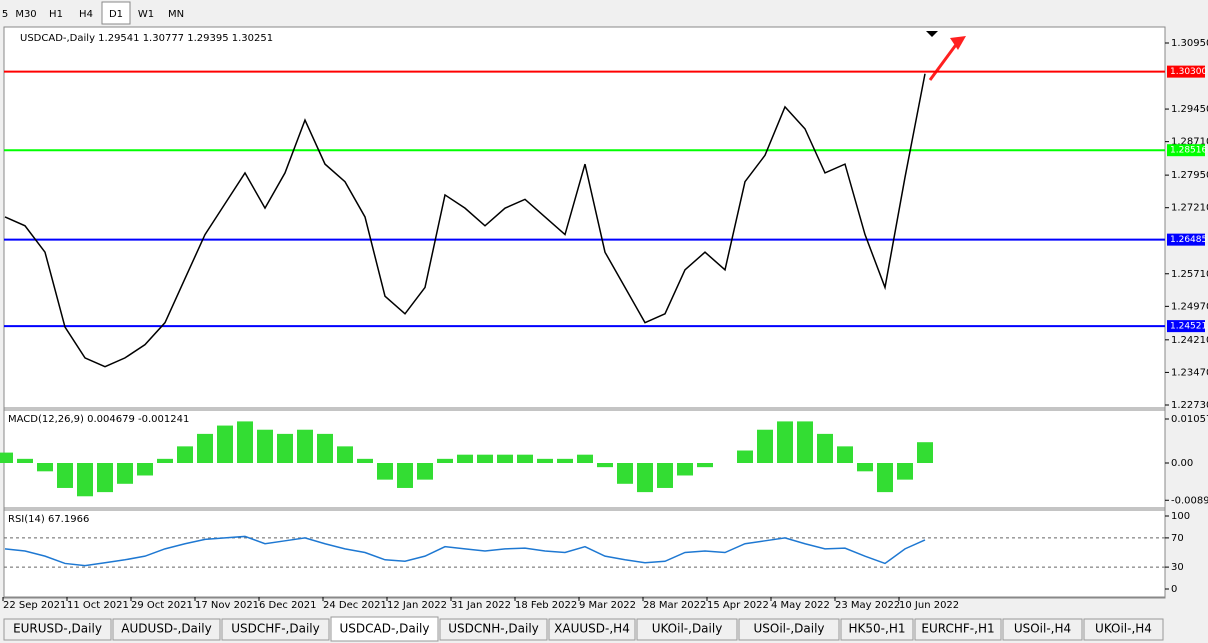 The width and height of the screenshot is (1208, 643). Describe the element at coordinates (1189, 109) in the screenshot. I see `price-label: 1.29450` at that location.